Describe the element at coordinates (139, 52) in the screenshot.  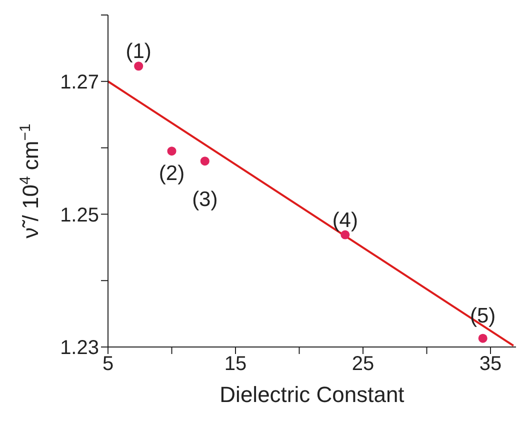
I see `annotation: (1)` at that location.